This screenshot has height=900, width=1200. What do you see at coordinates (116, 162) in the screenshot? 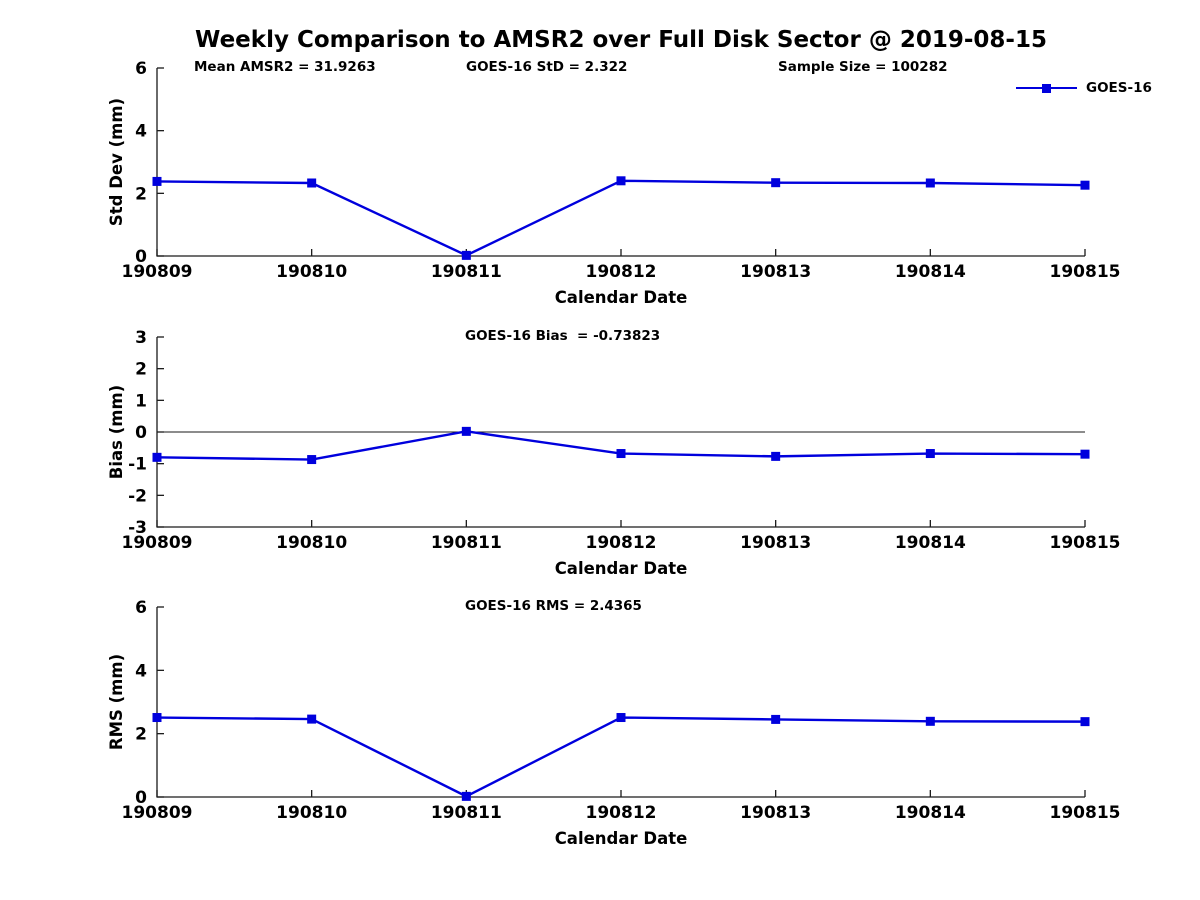
I see `y-axis-label: Std Dev (mm)` at bounding box center [116, 162].